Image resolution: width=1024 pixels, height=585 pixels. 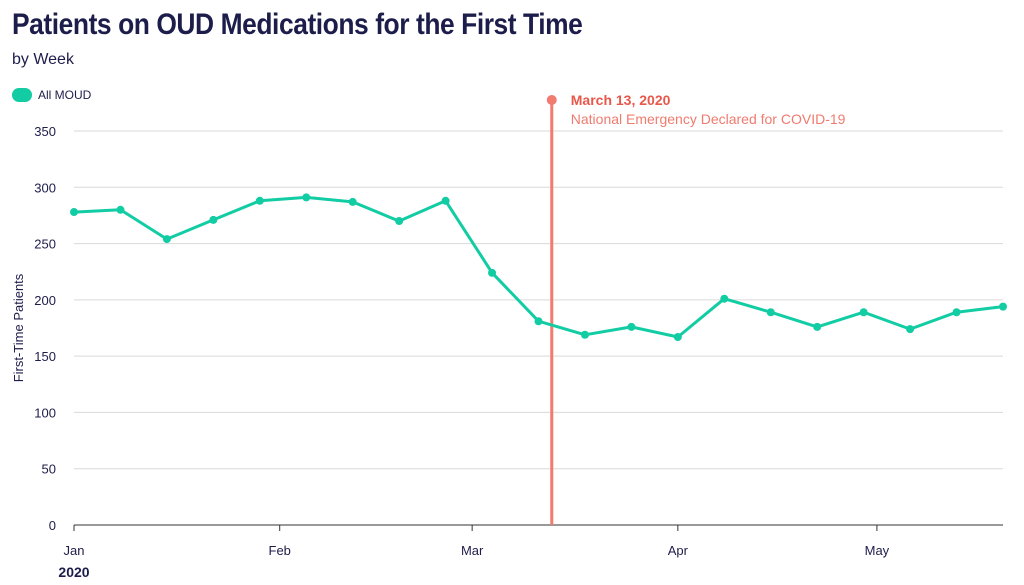 What do you see at coordinates (43, 59) in the screenshot?
I see `chart-subtitle: by Week` at bounding box center [43, 59].